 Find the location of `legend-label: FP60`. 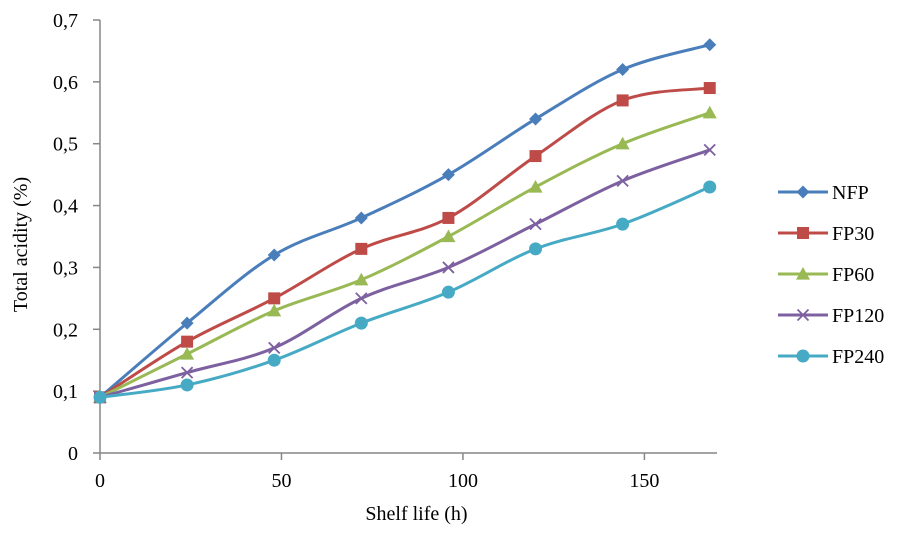

legend-label: FP60 is located at coordinates (853, 275).